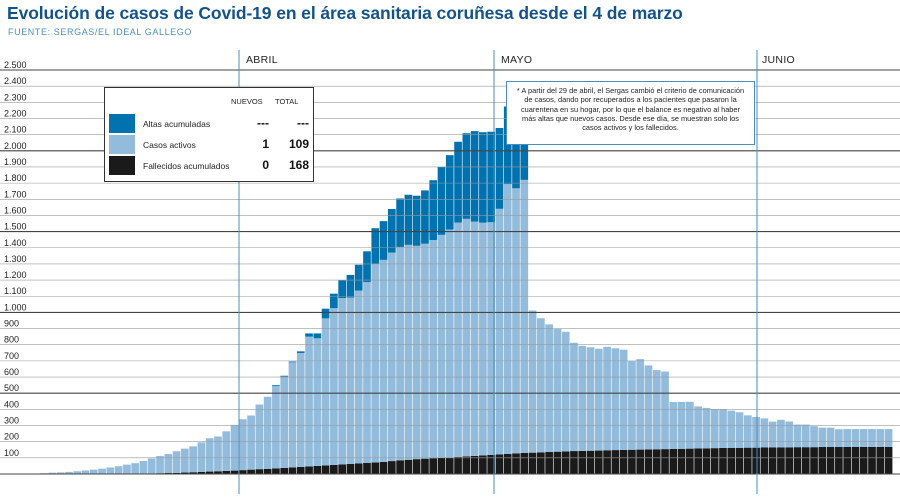  Describe the element at coordinates (265, 165) in the screenshot. I see `legend-new-fallecidos: 0` at that location.